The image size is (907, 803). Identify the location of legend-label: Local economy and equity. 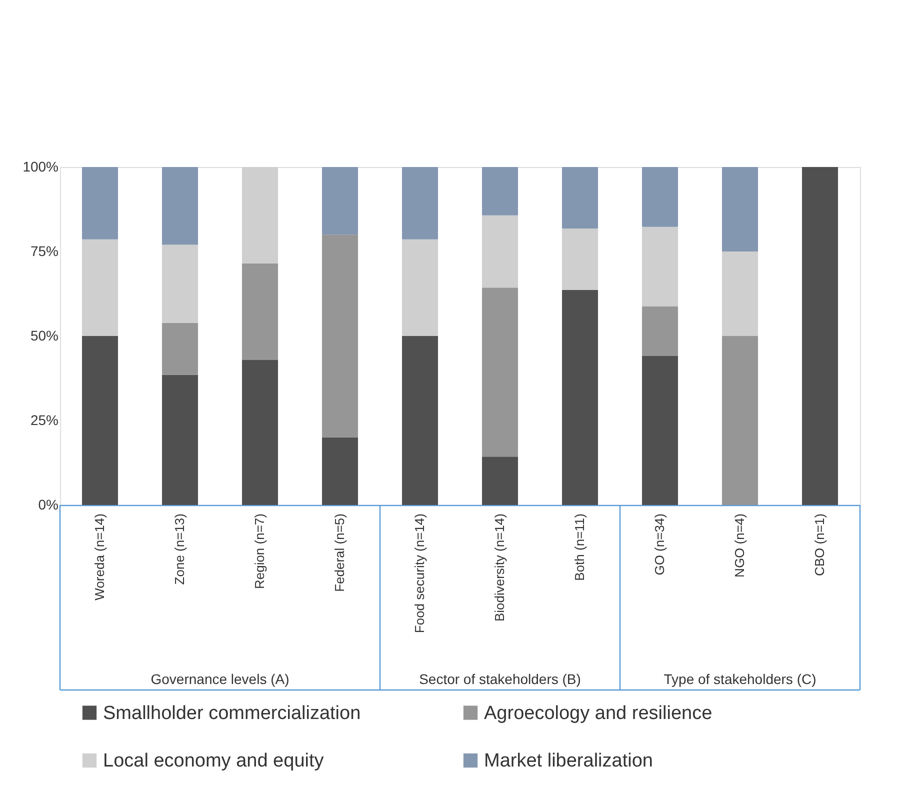
(213, 761).